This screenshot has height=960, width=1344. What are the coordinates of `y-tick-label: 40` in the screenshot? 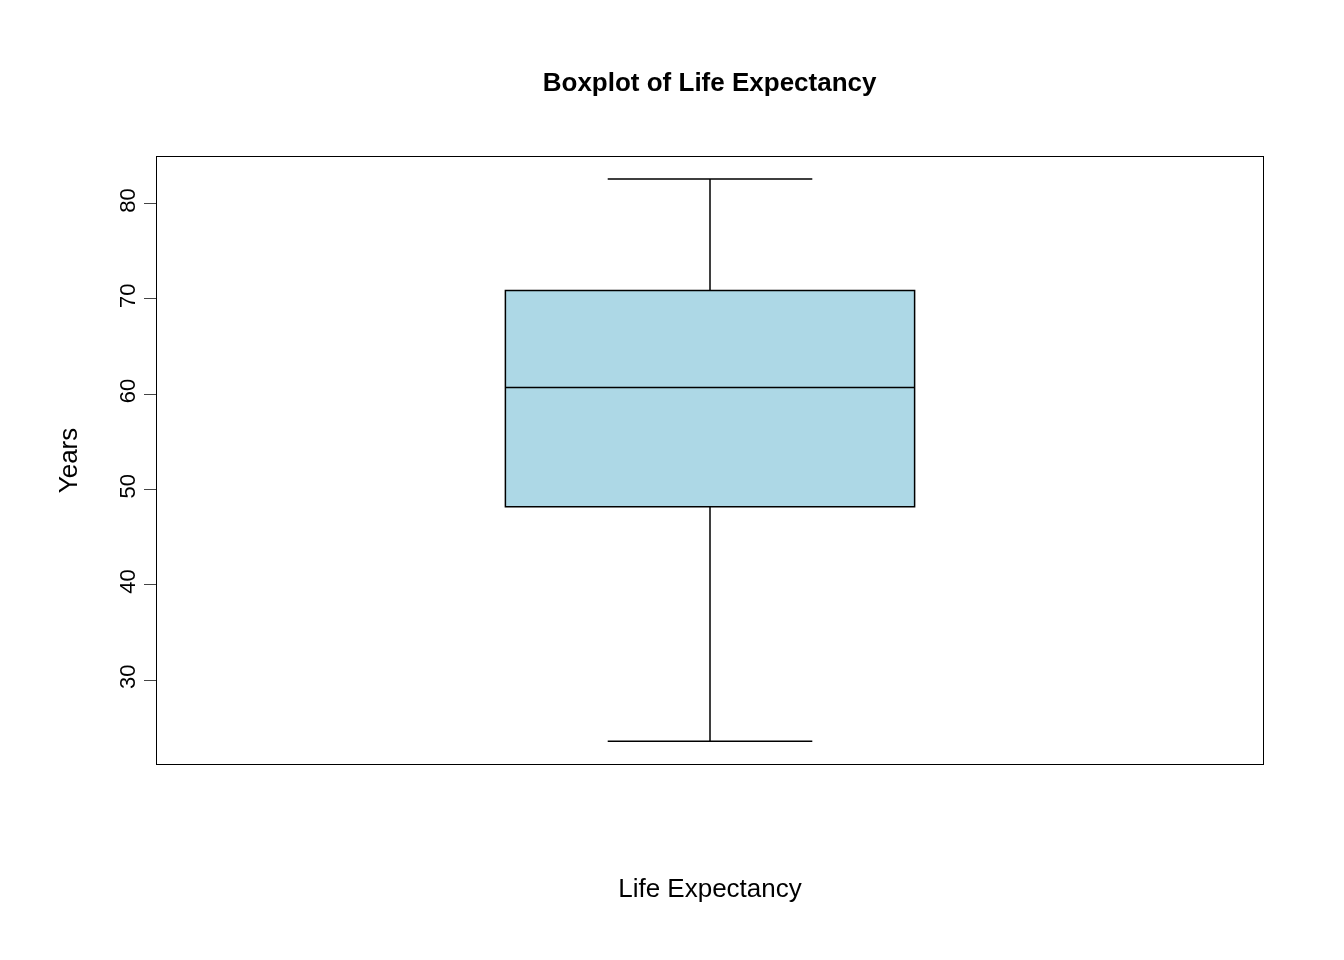 It's located at (128, 581).